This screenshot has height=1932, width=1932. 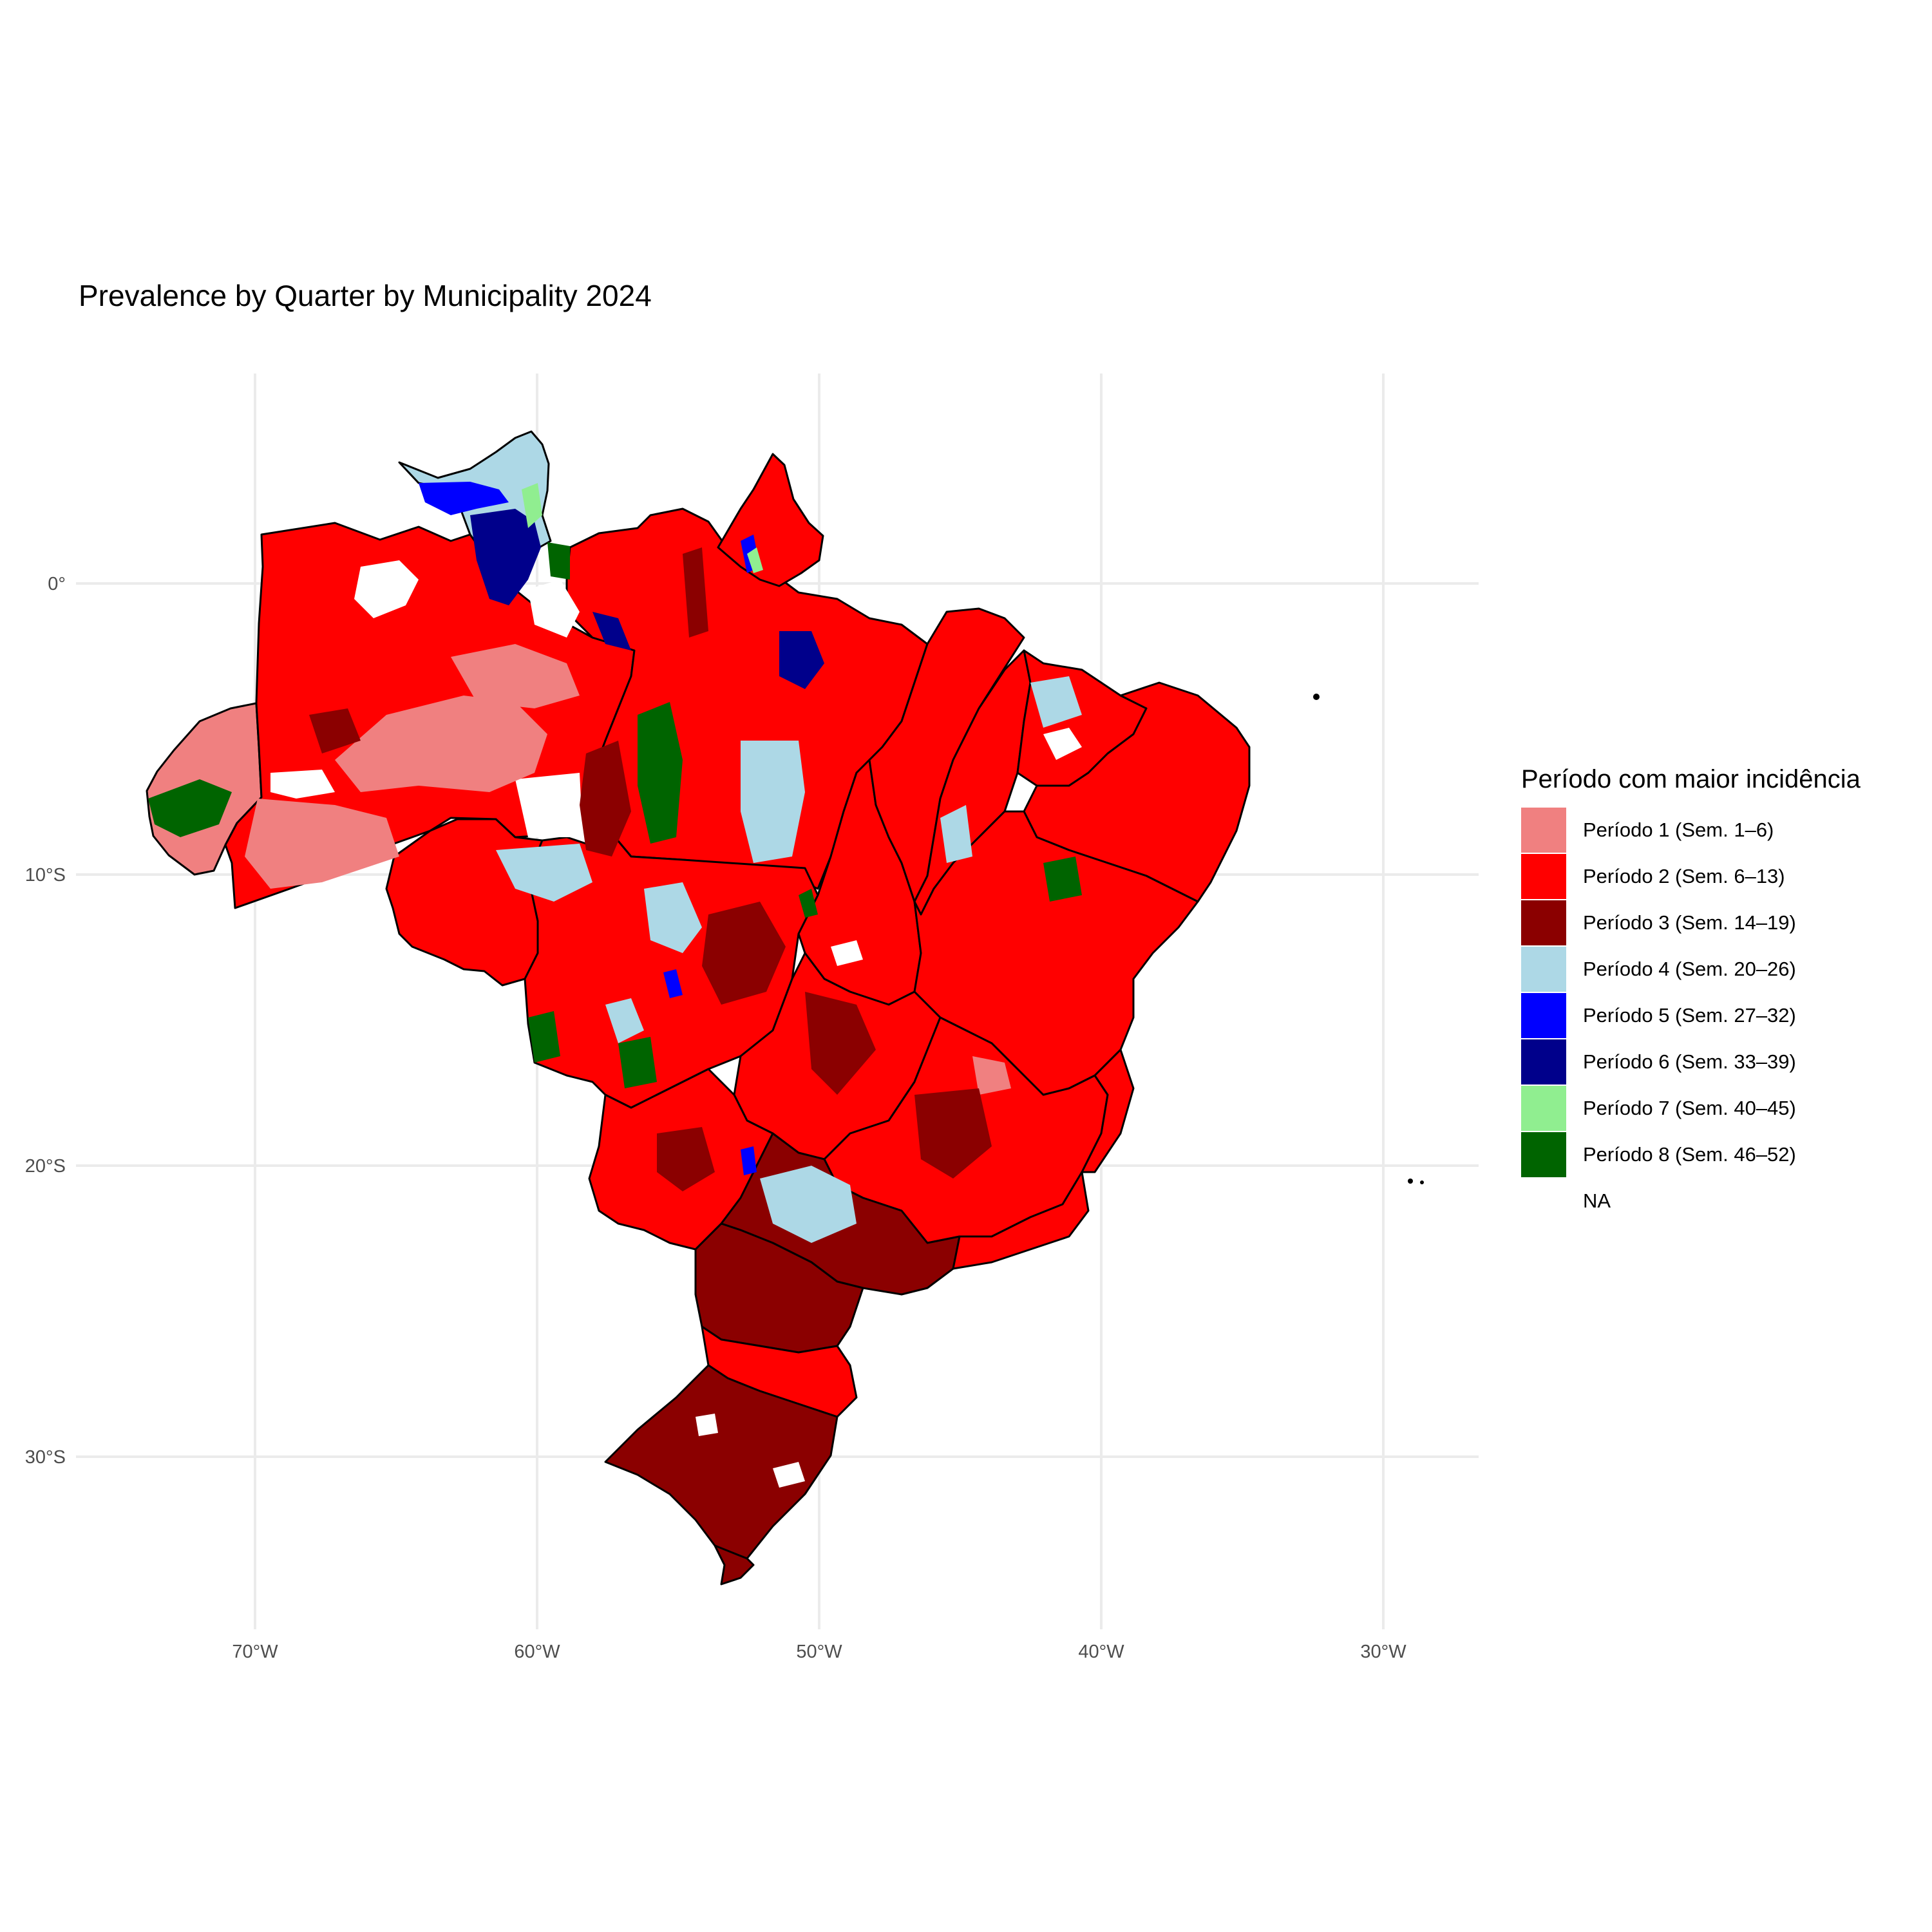 I want to click on y-tick-label: 0°, so click(x=57, y=584).